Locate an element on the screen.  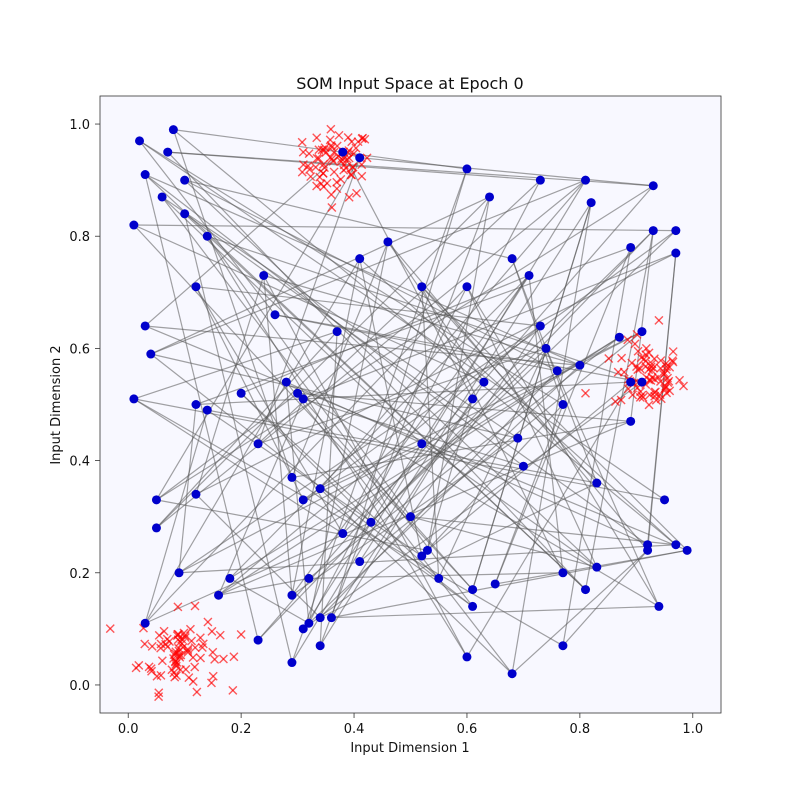
chart-title: SOM Input Space at Epoch 0 is located at coordinates (409, 83).